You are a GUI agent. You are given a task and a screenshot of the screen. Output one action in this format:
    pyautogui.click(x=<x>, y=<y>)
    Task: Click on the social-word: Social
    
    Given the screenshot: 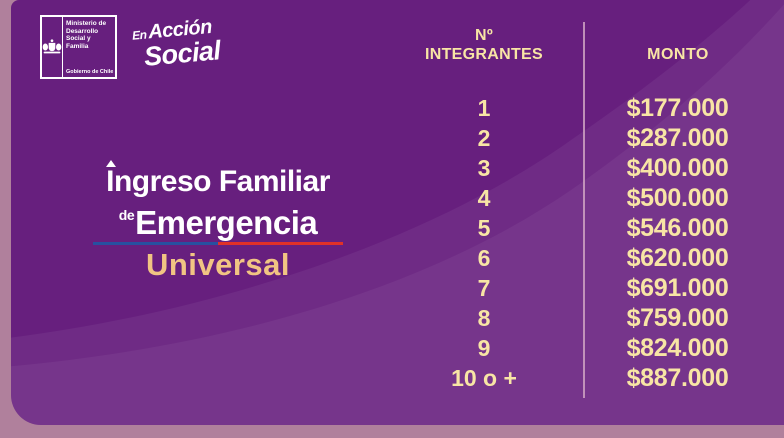 What is the action you would take?
    pyautogui.click(x=182, y=53)
    